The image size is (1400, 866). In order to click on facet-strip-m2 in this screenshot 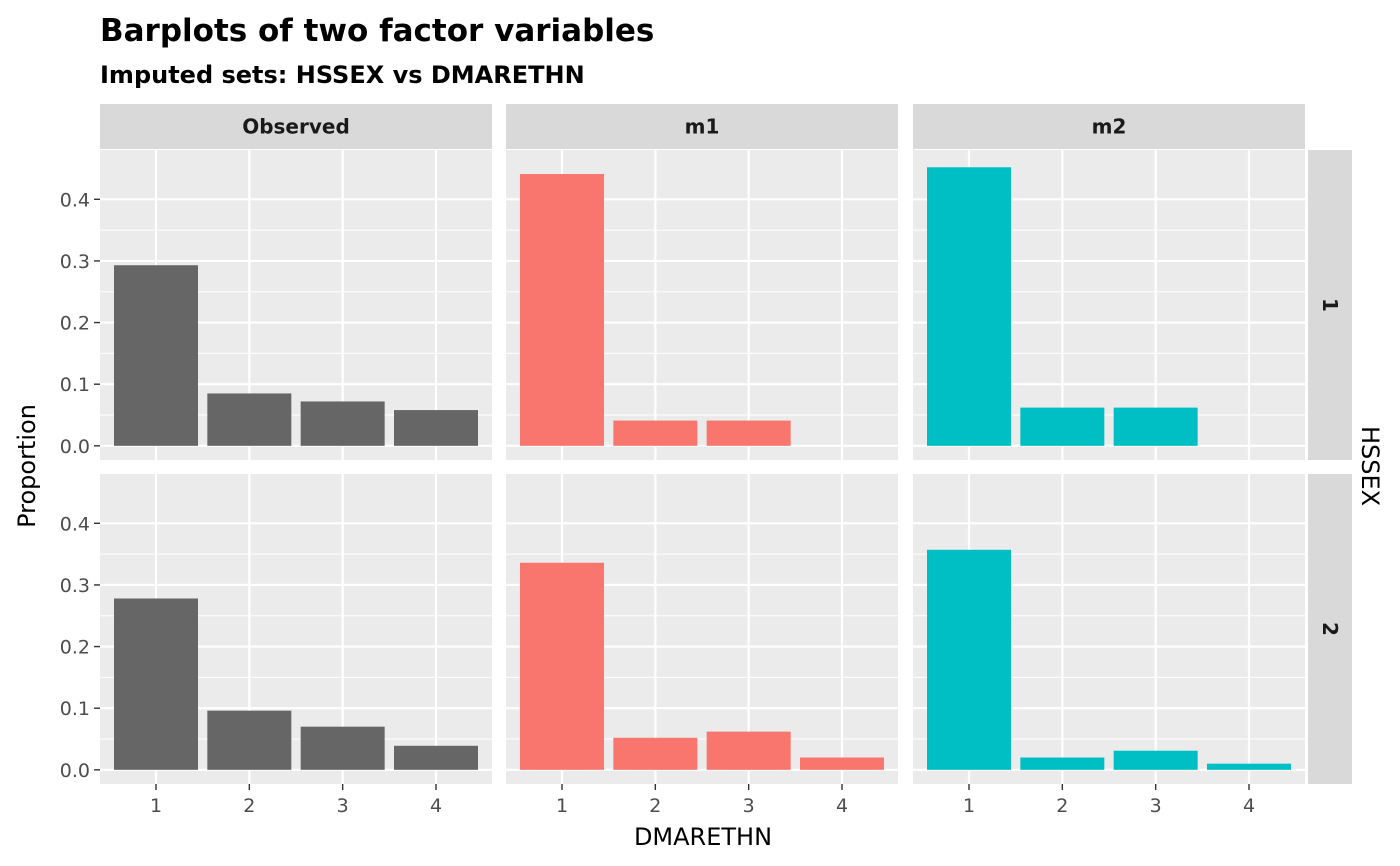, I will do `click(1109, 126)`.